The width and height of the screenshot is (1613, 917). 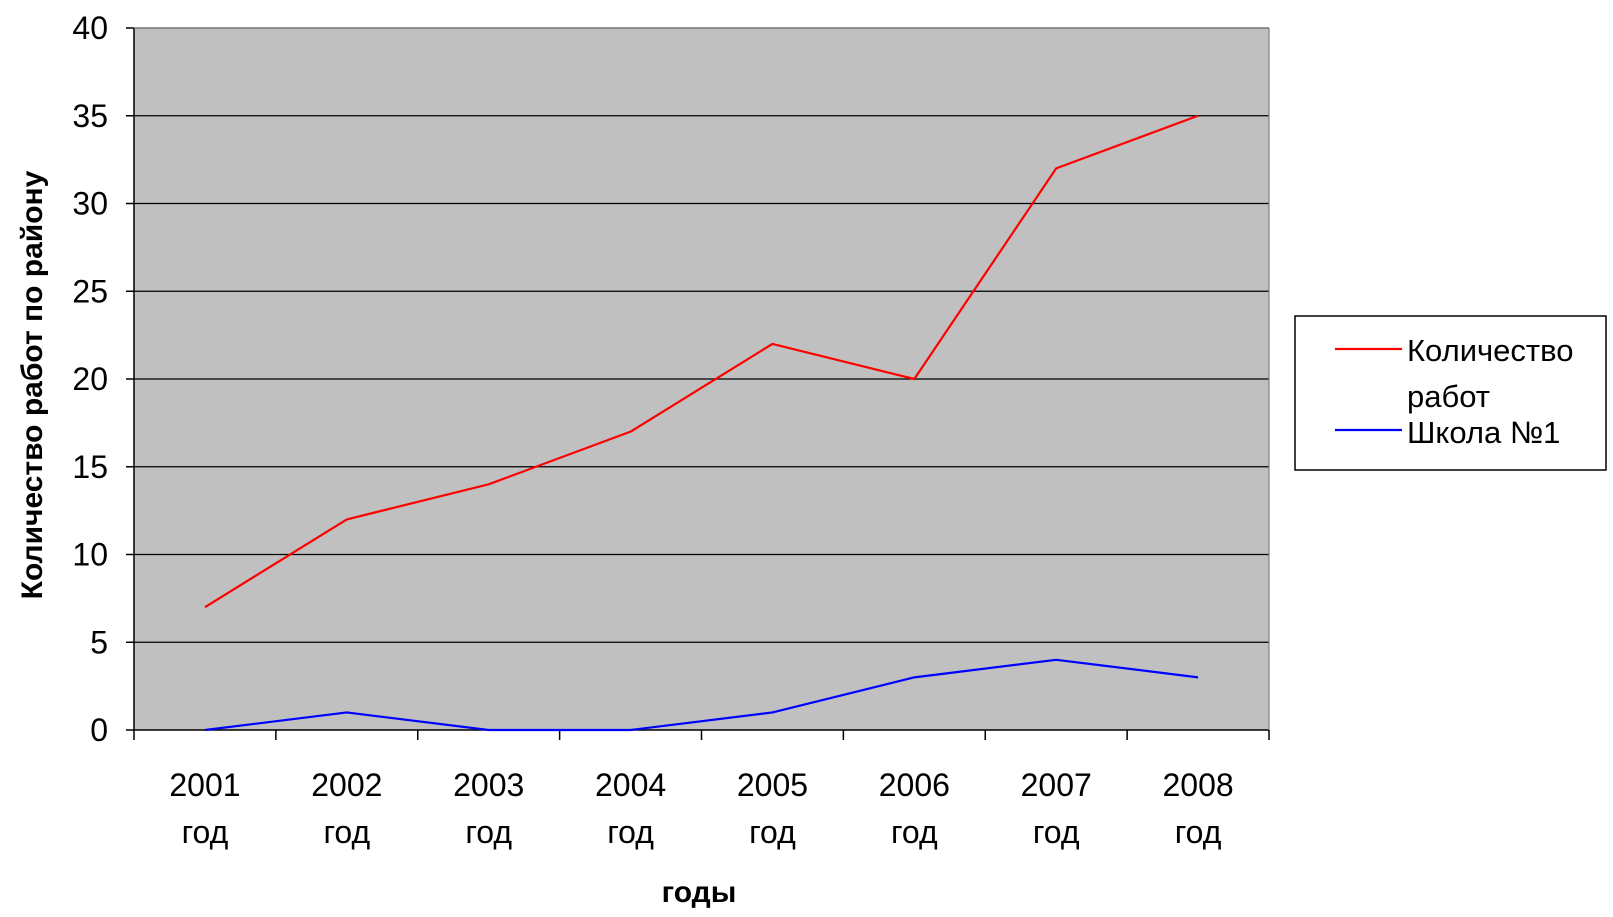 I want to click on y-tick-label: 20, so click(x=90, y=379).